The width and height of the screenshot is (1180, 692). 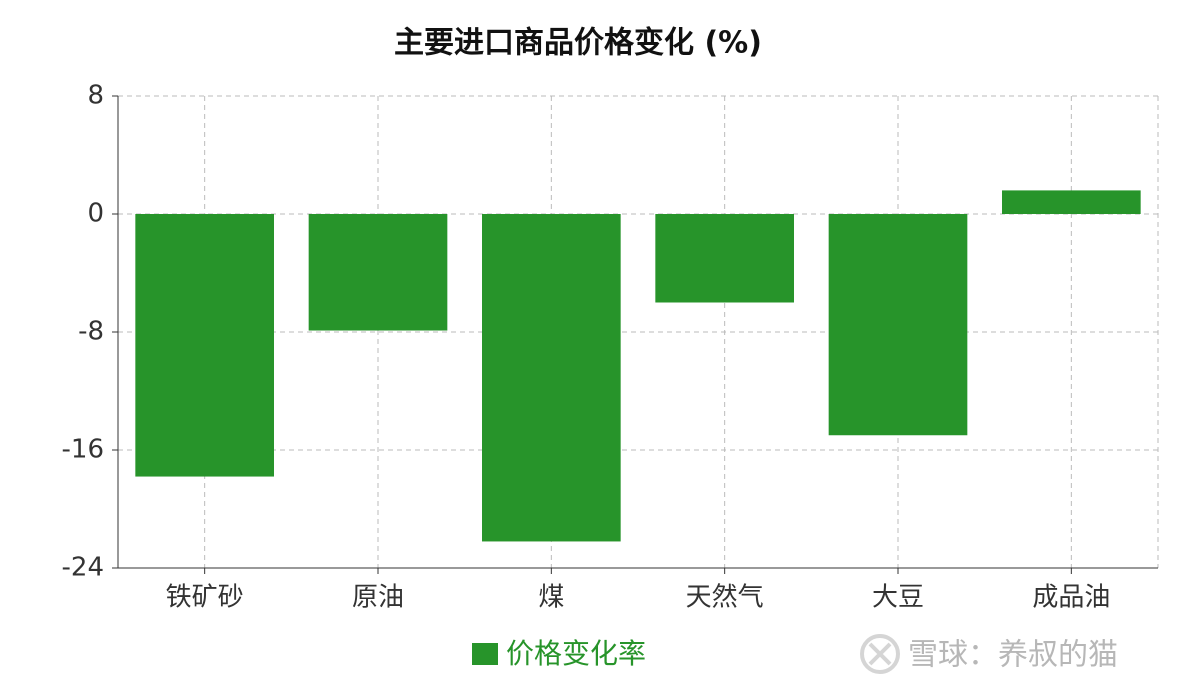 What do you see at coordinates (898, 598) in the screenshot?
I see `x-tick-label: 大豆` at bounding box center [898, 598].